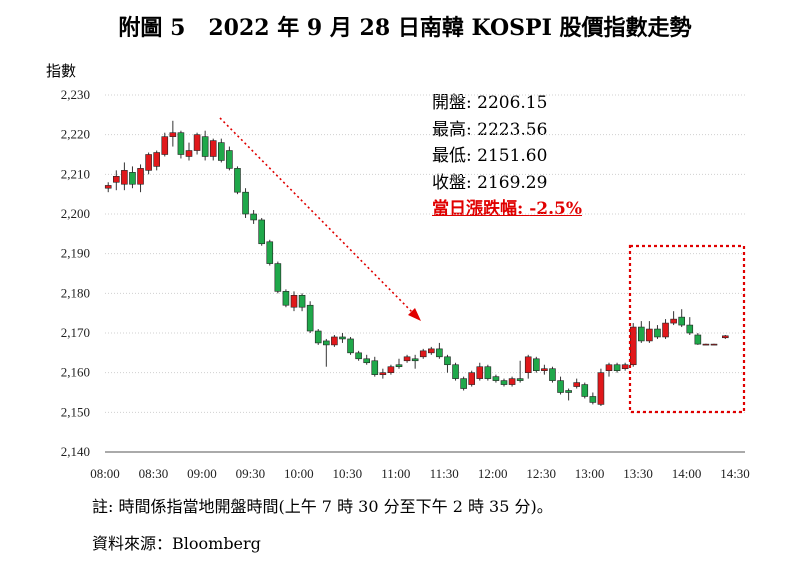 This screenshot has height=573, width=810. I want to click on stat-low: 最低: 2151.60, so click(490, 156).